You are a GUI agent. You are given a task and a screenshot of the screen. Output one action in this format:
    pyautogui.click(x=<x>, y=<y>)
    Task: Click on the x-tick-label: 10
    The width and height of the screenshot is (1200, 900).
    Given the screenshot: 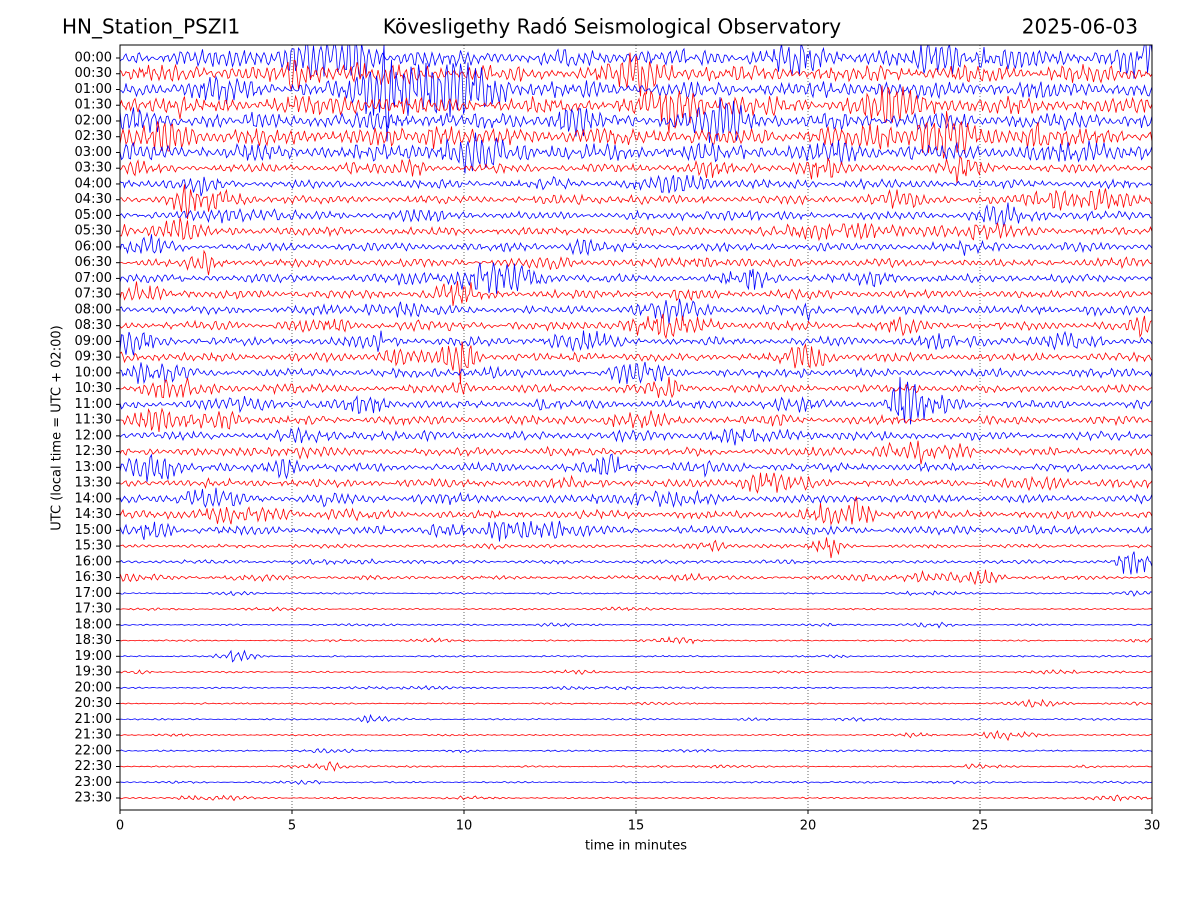 What is the action you would take?
    pyautogui.click(x=464, y=826)
    